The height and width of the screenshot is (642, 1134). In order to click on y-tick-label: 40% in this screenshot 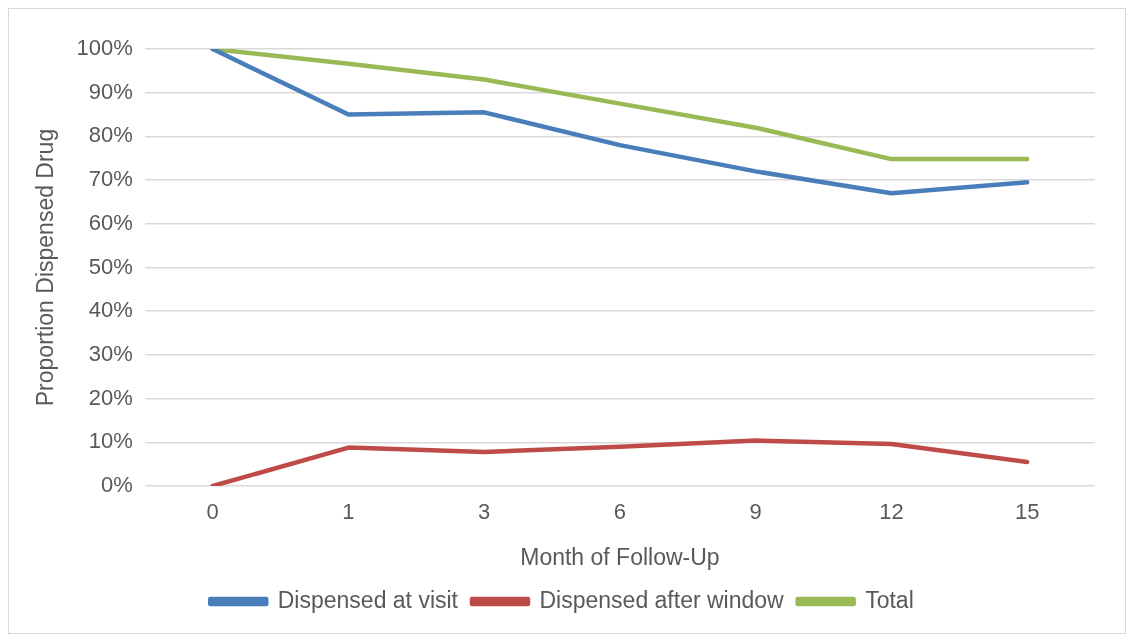, I will do `click(110, 310)`.